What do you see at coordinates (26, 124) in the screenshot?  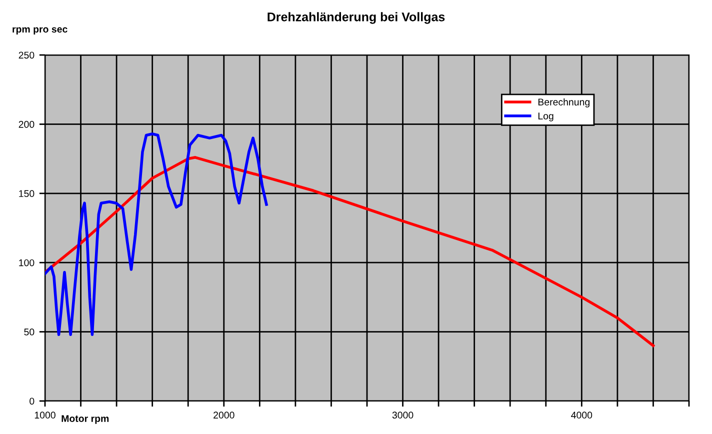 I see `y-tick-label: 200` at bounding box center [26, 124].